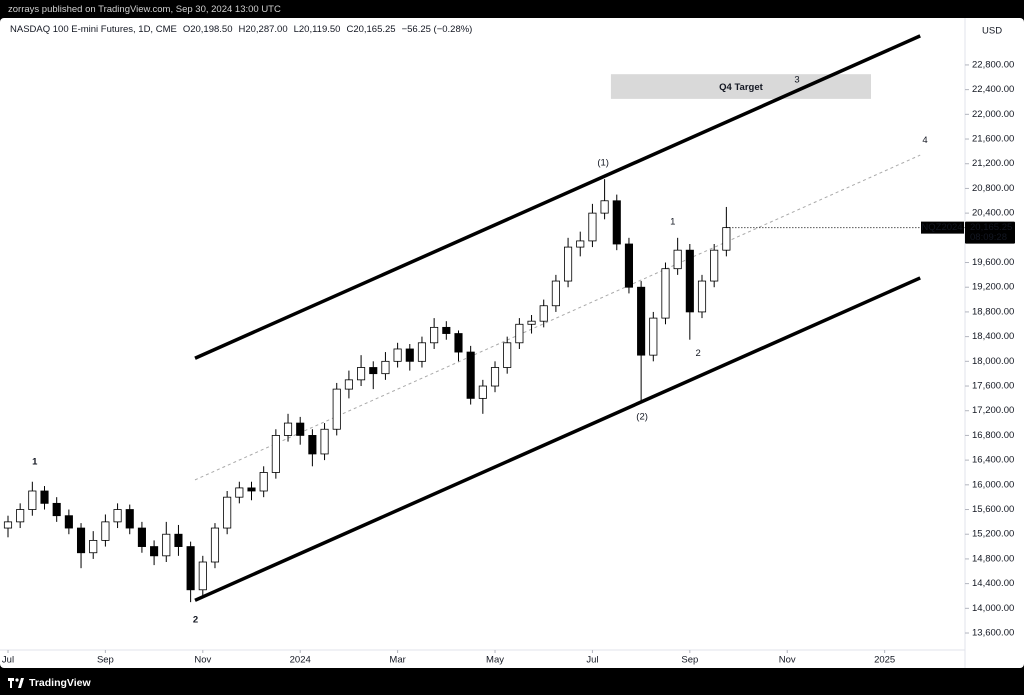 This screenshot has height=695, width=1024. I want to click on y-tick-label: 15,600.00, so click(993, 509).